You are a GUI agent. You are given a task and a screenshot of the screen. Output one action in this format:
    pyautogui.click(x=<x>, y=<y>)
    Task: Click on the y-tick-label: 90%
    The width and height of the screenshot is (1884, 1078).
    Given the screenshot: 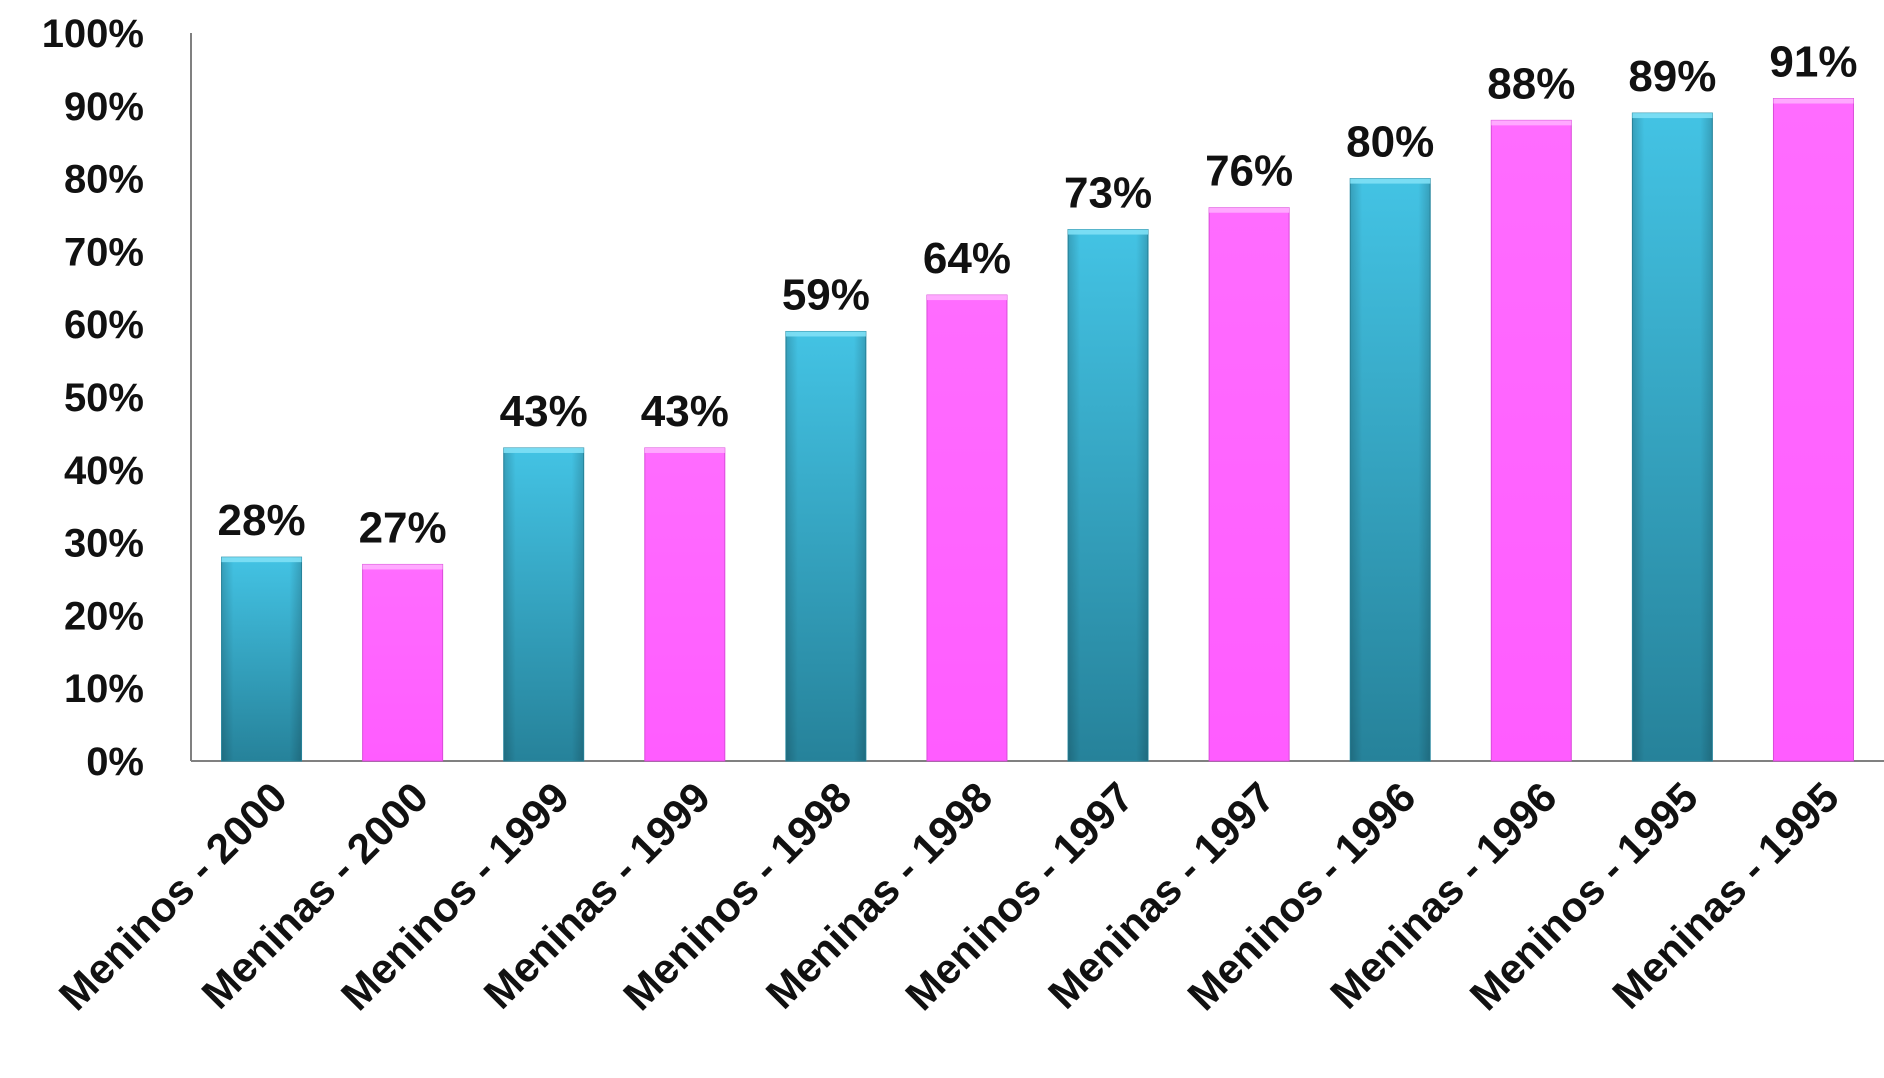 What is the action you would take?
    pyautogui.click(x=104, y=107)
    